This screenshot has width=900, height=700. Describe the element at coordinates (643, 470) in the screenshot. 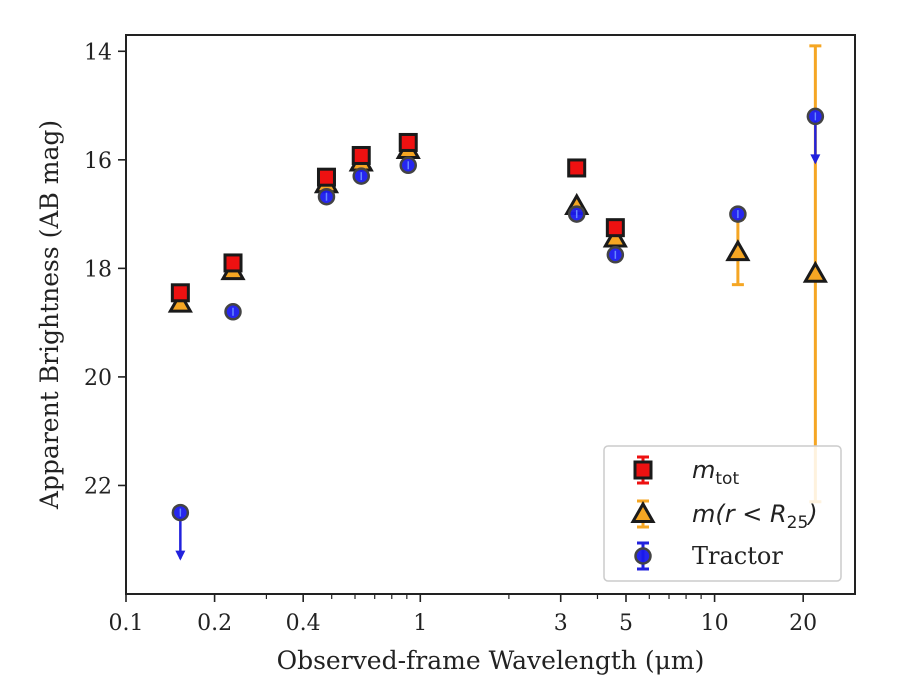

I see `legend-marker-square` at that location.